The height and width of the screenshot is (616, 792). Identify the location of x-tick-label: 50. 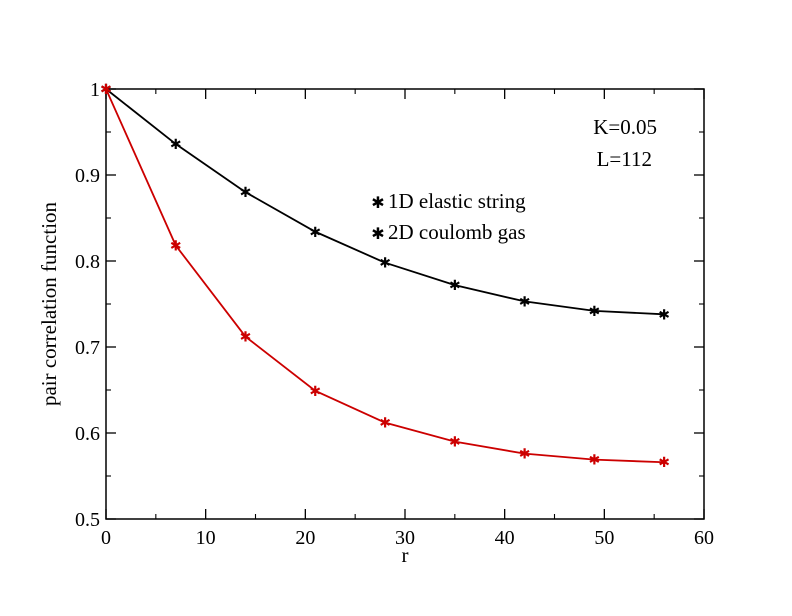
(604, 538).